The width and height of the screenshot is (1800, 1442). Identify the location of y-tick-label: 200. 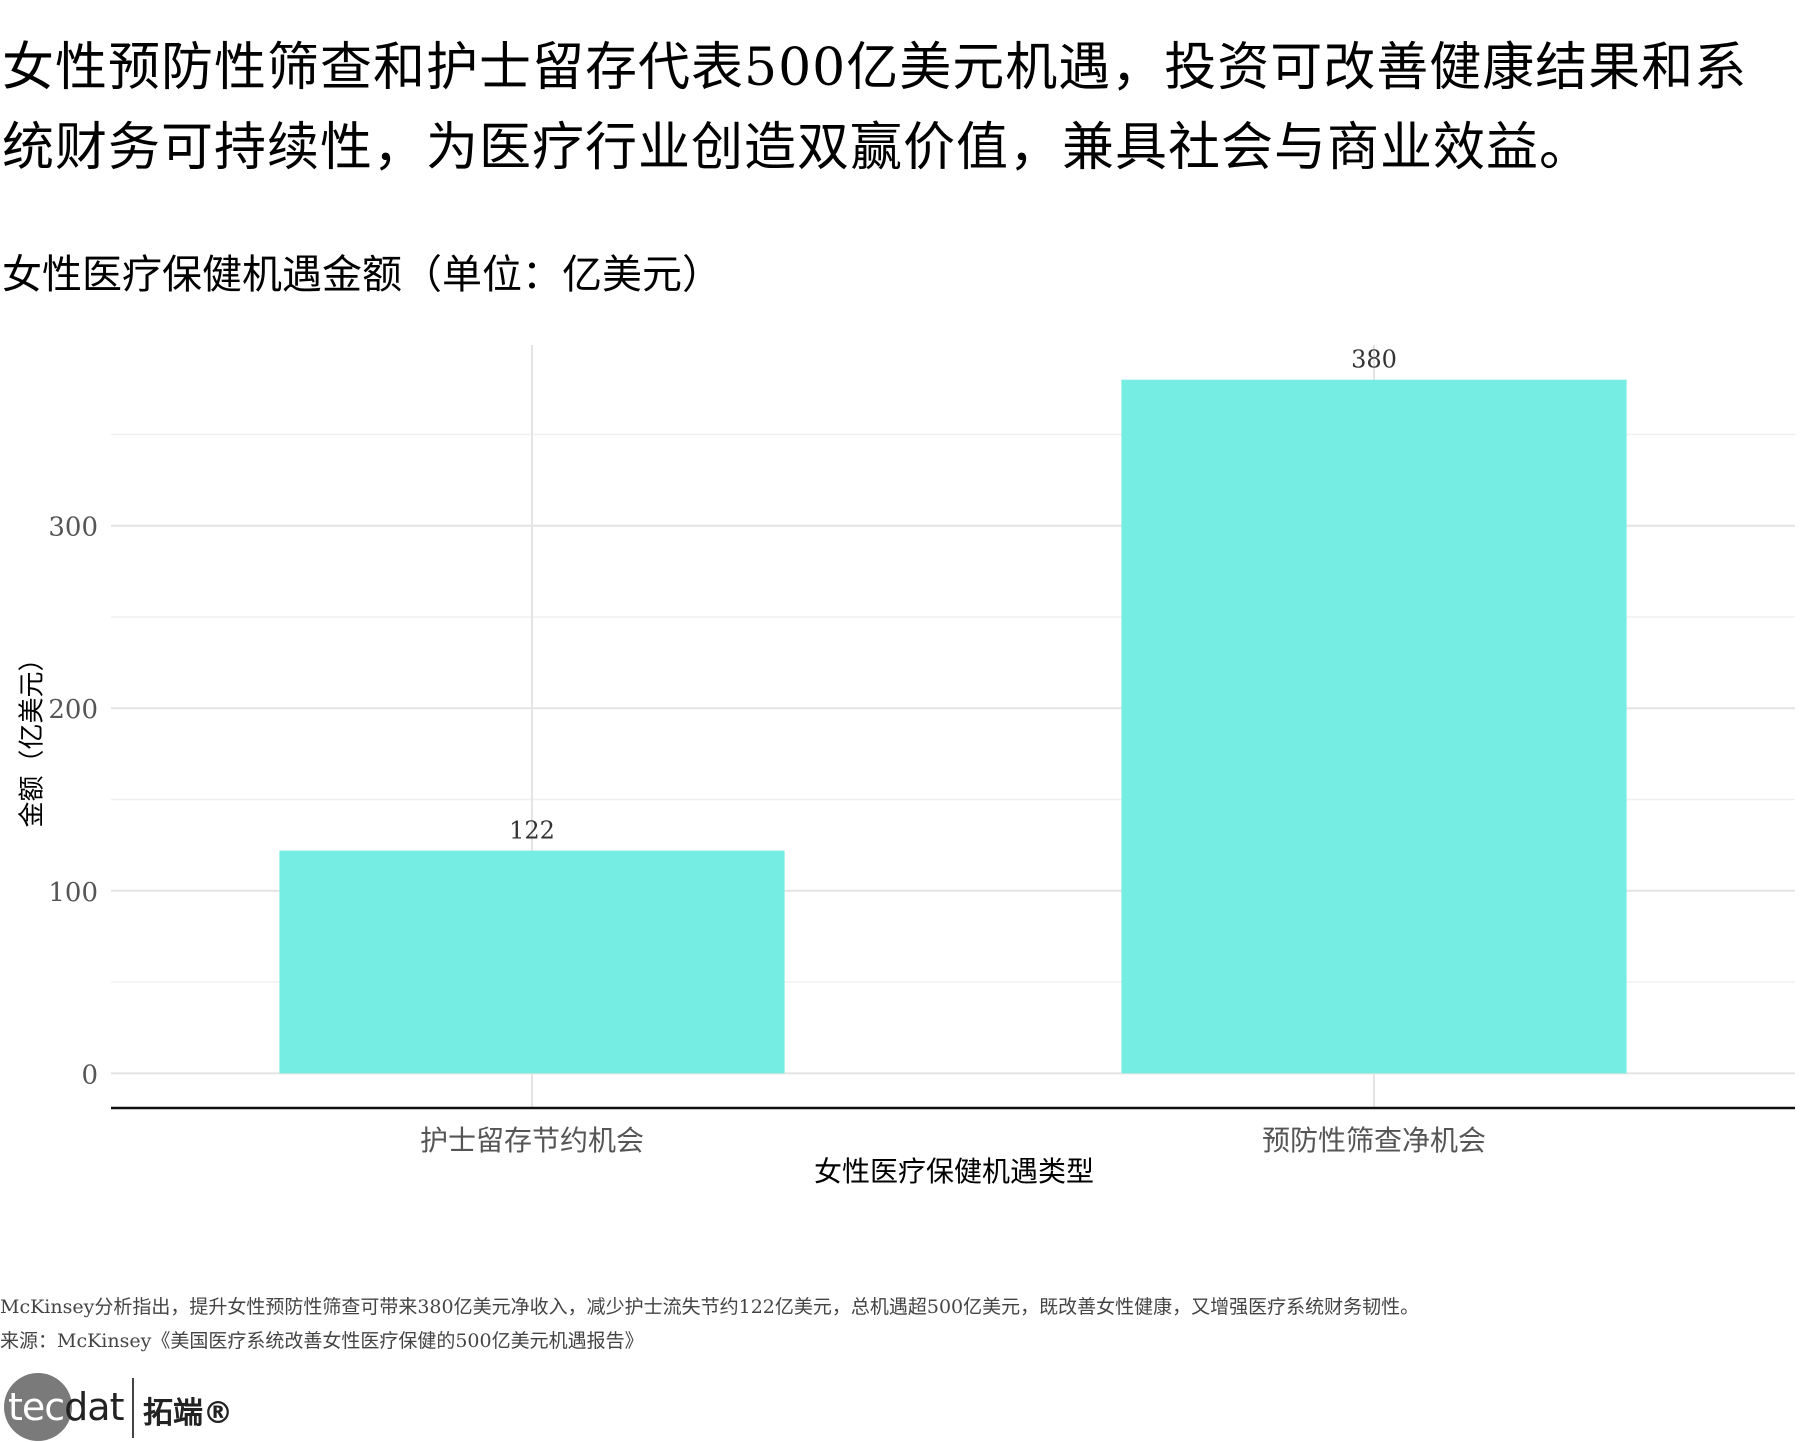
(73, 710).